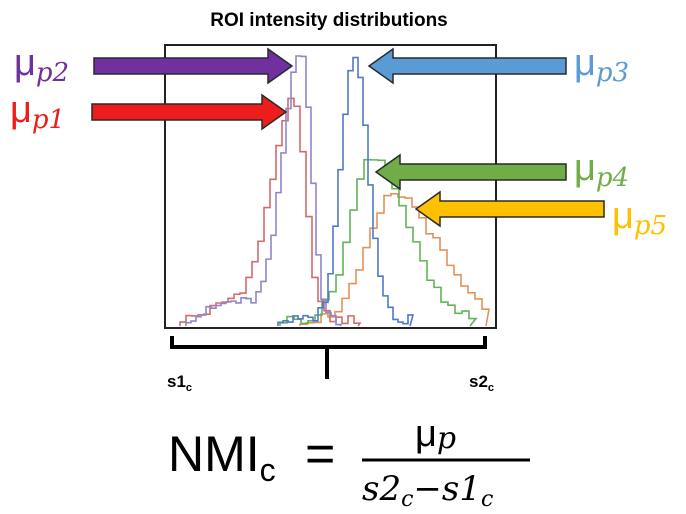 The width and height of the screenshot is (686, 514). I want to click on histogram-p5, so click(394, 260).